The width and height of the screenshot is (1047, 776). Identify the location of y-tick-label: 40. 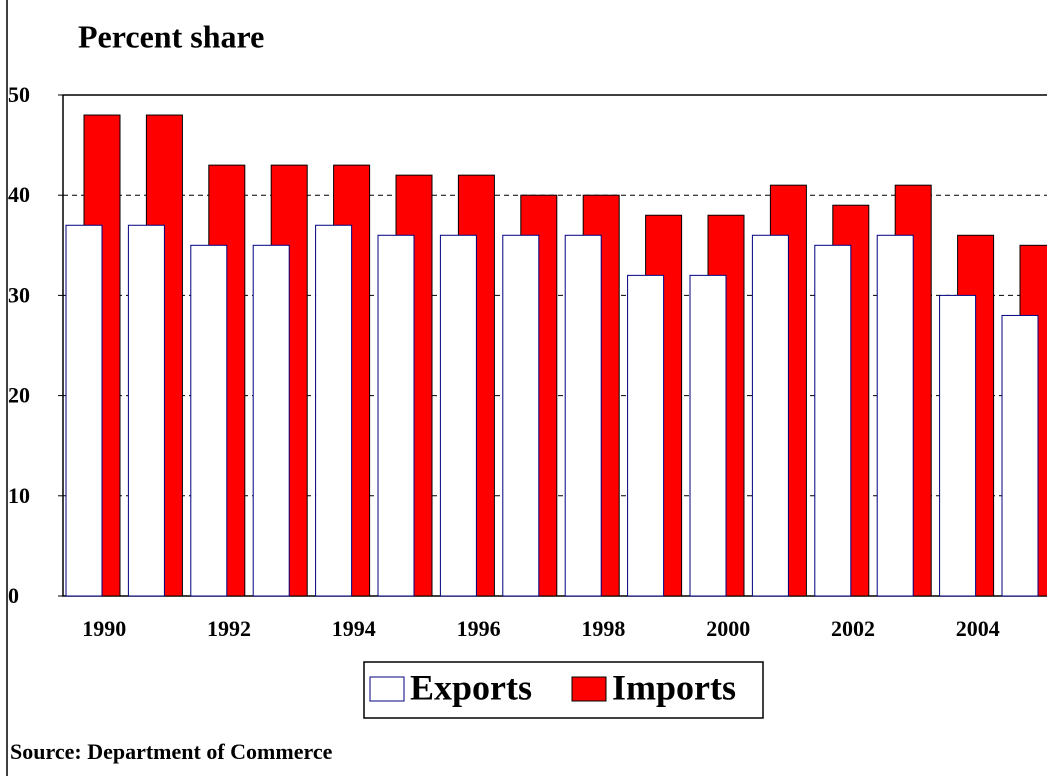
(19, 194).